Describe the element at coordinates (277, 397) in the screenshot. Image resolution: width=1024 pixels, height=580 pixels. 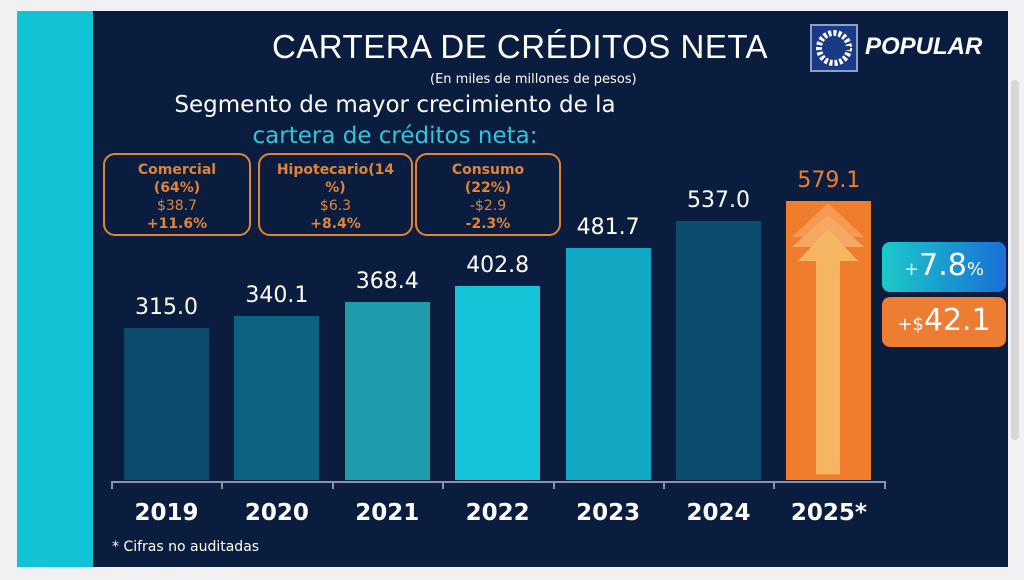
I see `bar-2020` at that location.